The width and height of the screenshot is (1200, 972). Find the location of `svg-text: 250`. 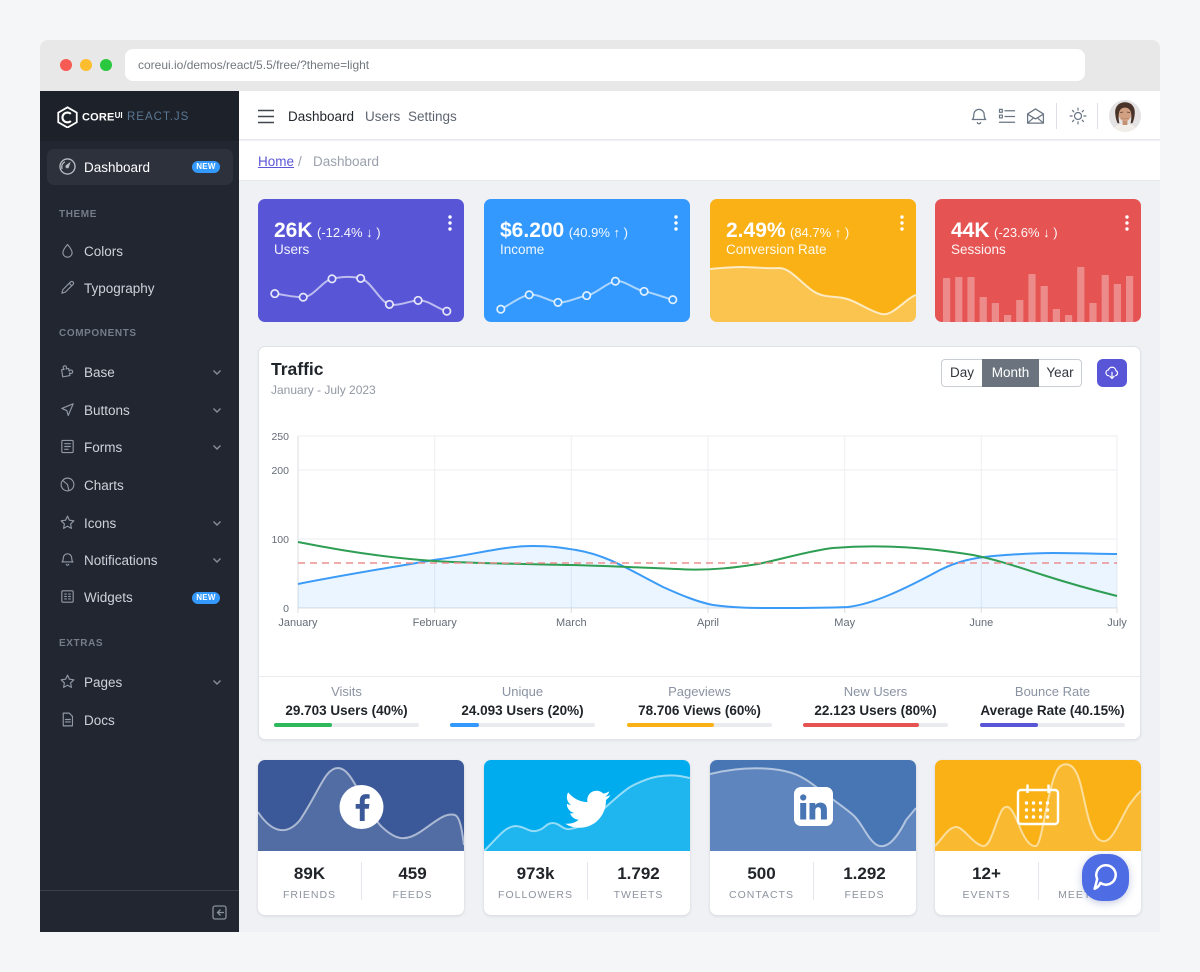

svg-text: 250 is located at coordinates (280, 437).